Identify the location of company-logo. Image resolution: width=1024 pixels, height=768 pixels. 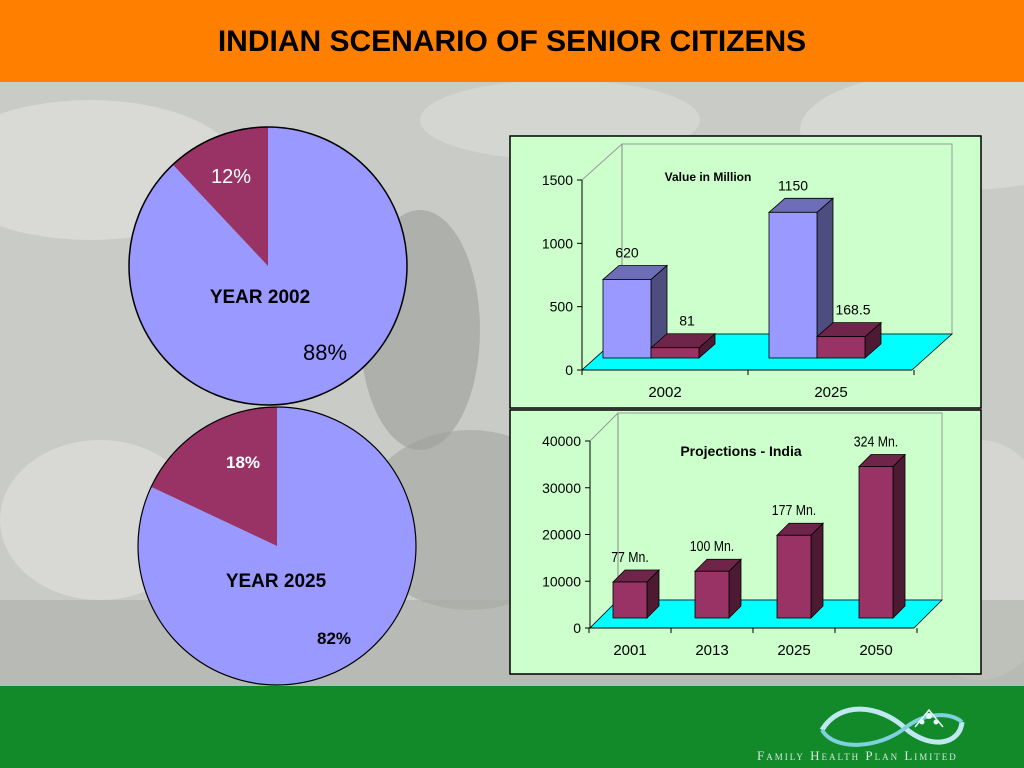
(892, 726).